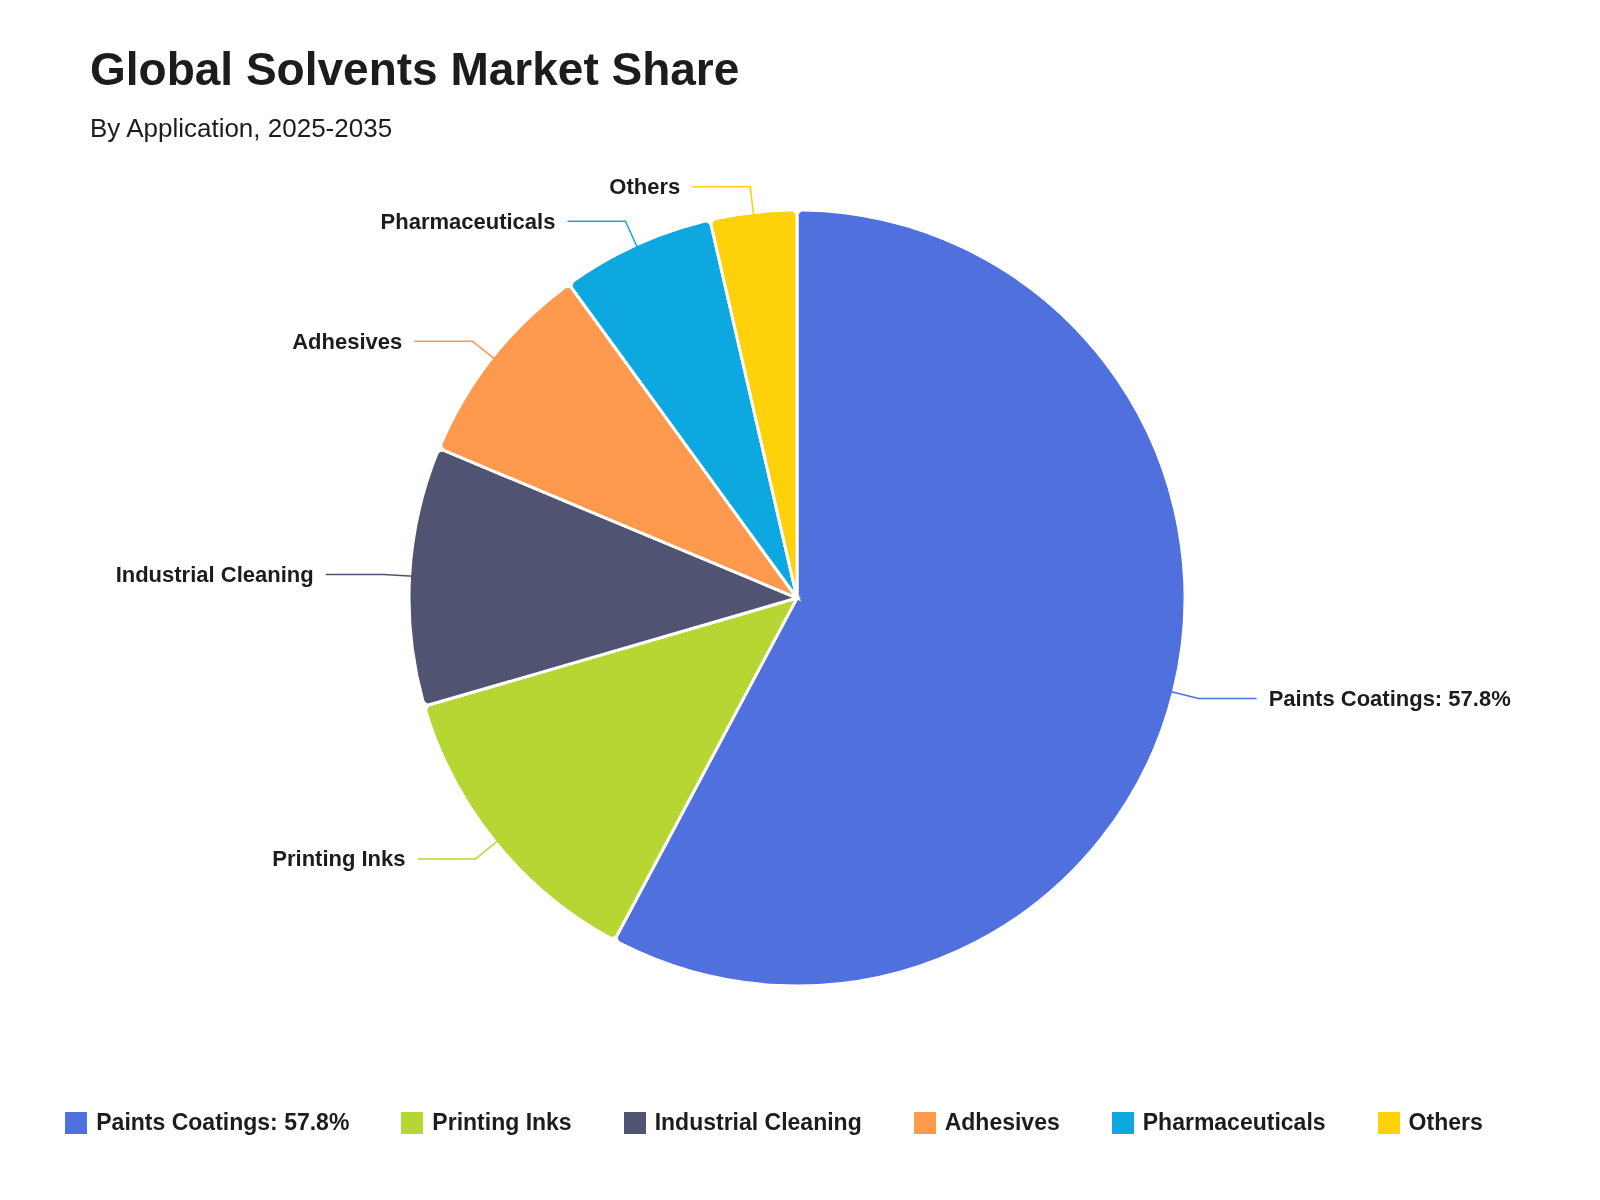 The height and width of the screenshot is (1200, 1600). What do you see at coordinates (468, 221) in the screenshot?
I see `slice-label: Pharmaceuticals` at bounding box center [468, 221].